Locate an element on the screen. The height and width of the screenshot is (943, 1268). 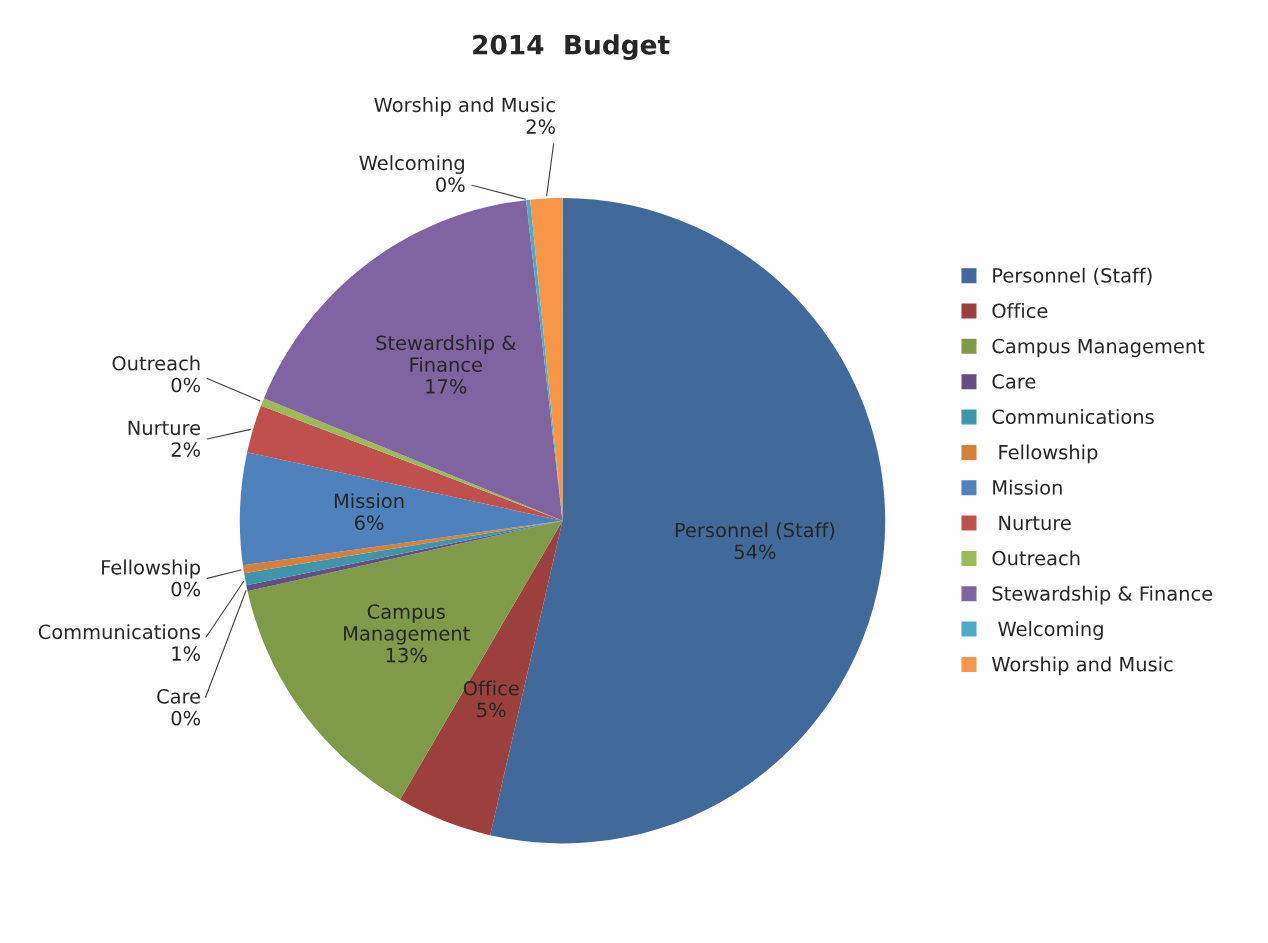
slice-label: Nurture is located at coordinates (164, 428).